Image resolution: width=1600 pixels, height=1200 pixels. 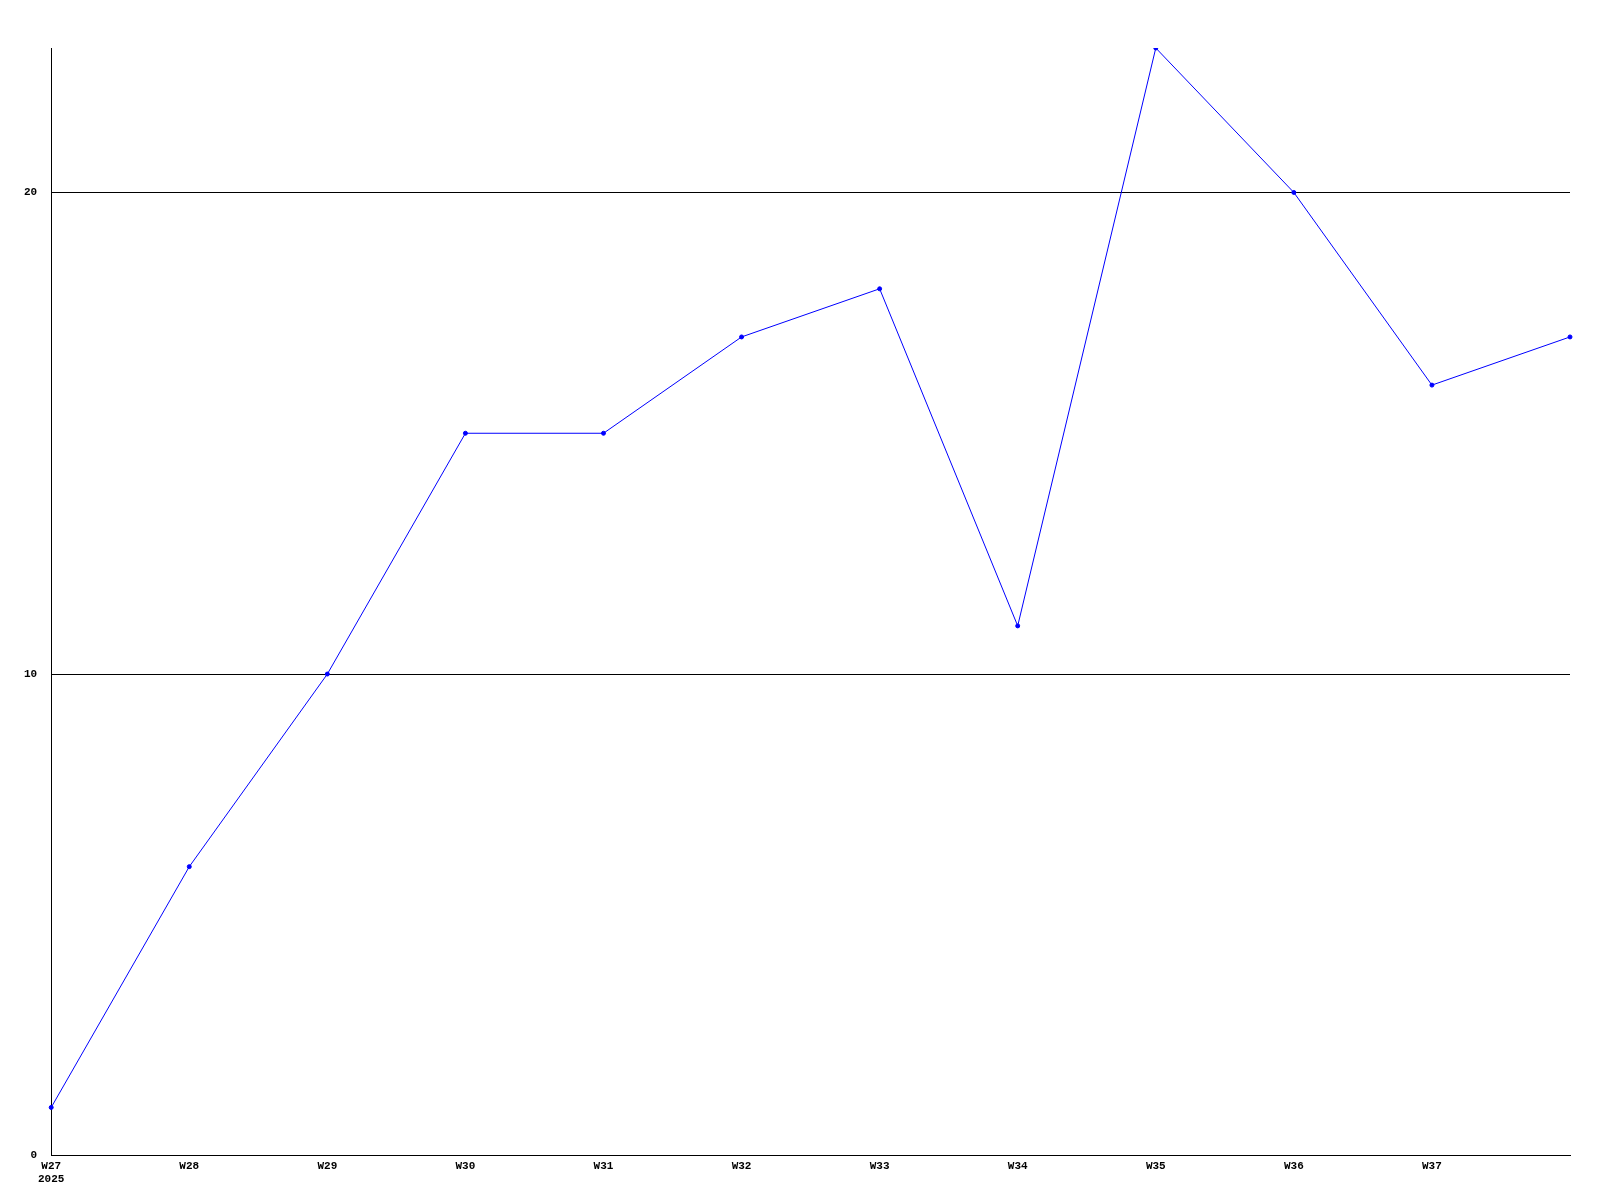 I want to click on y-tick-label: 10, so click(x=31, y=673).